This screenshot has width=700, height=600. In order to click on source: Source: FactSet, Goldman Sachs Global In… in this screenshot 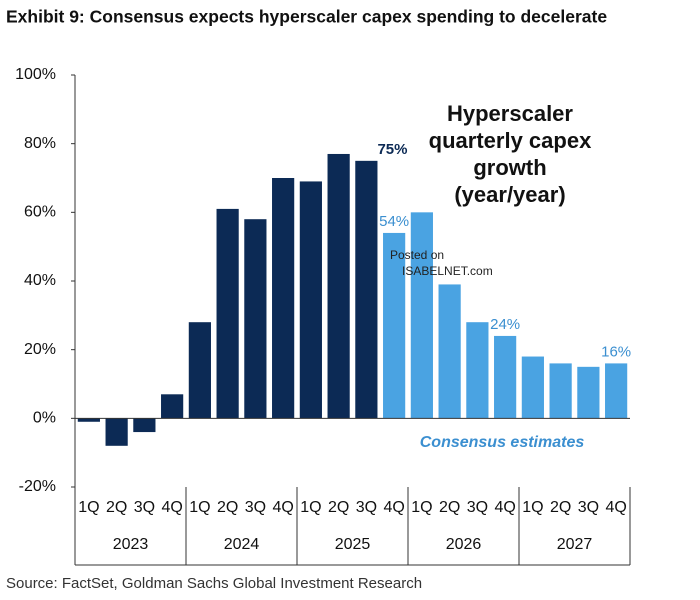, I will do `click(214, 583)`.